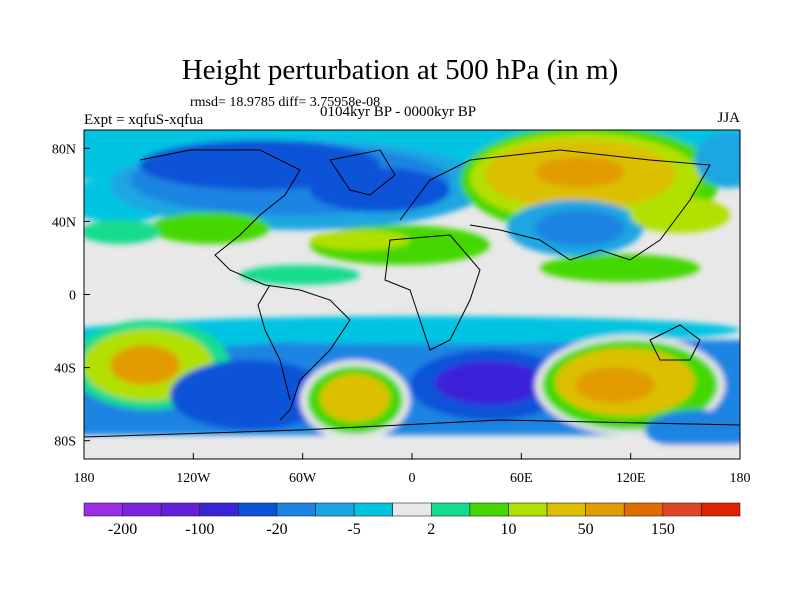 This screenshot has width=800, height=600. What do you see at coordinates (144, 120) in the screenshot?
I see `experiment-label: Expt = xqfuS-xqfua` at bounding box center [144, 120].